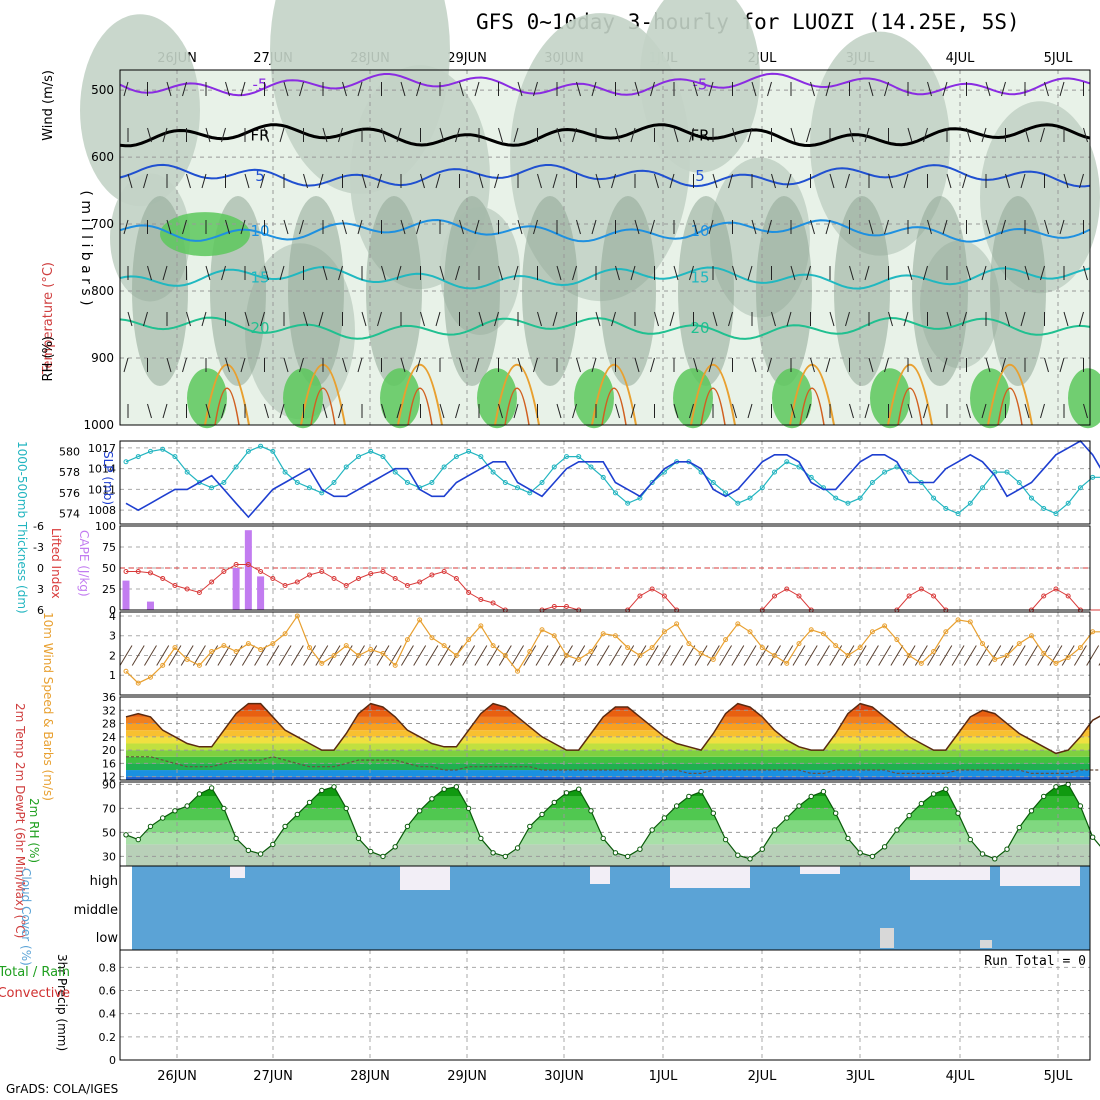  Describe the element at coordinates (700, 176) in the screenshot. I see `isotherm-label: 5` at that location.